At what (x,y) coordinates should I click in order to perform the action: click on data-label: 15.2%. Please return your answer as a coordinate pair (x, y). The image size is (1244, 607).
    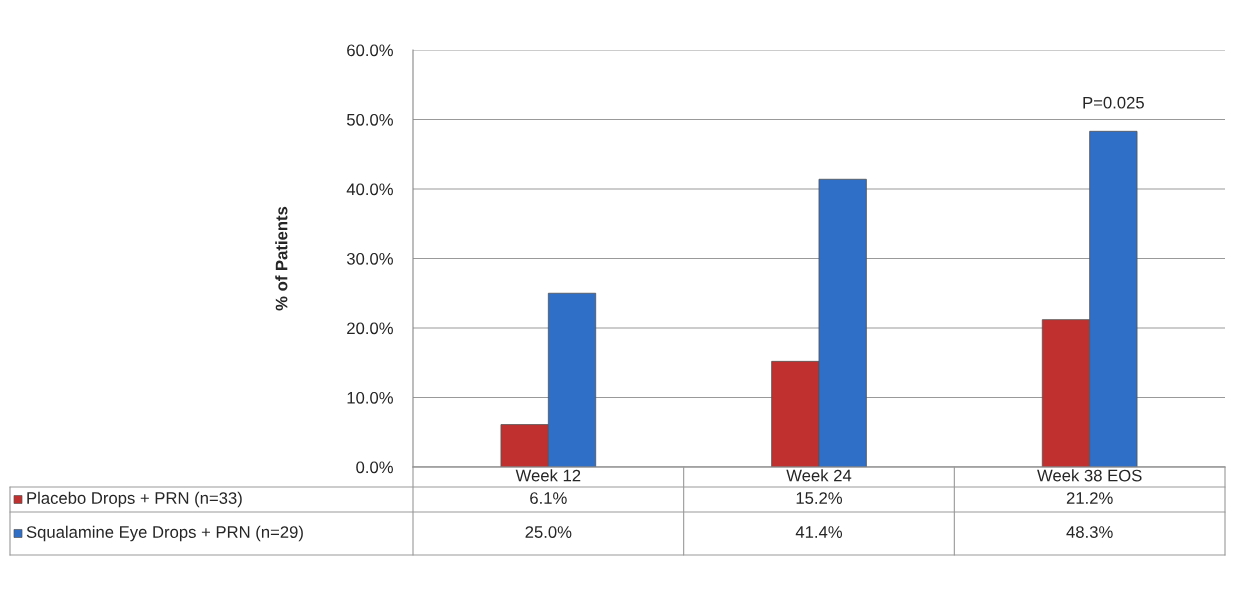
    Looking at the image, I should click on (819, 498).